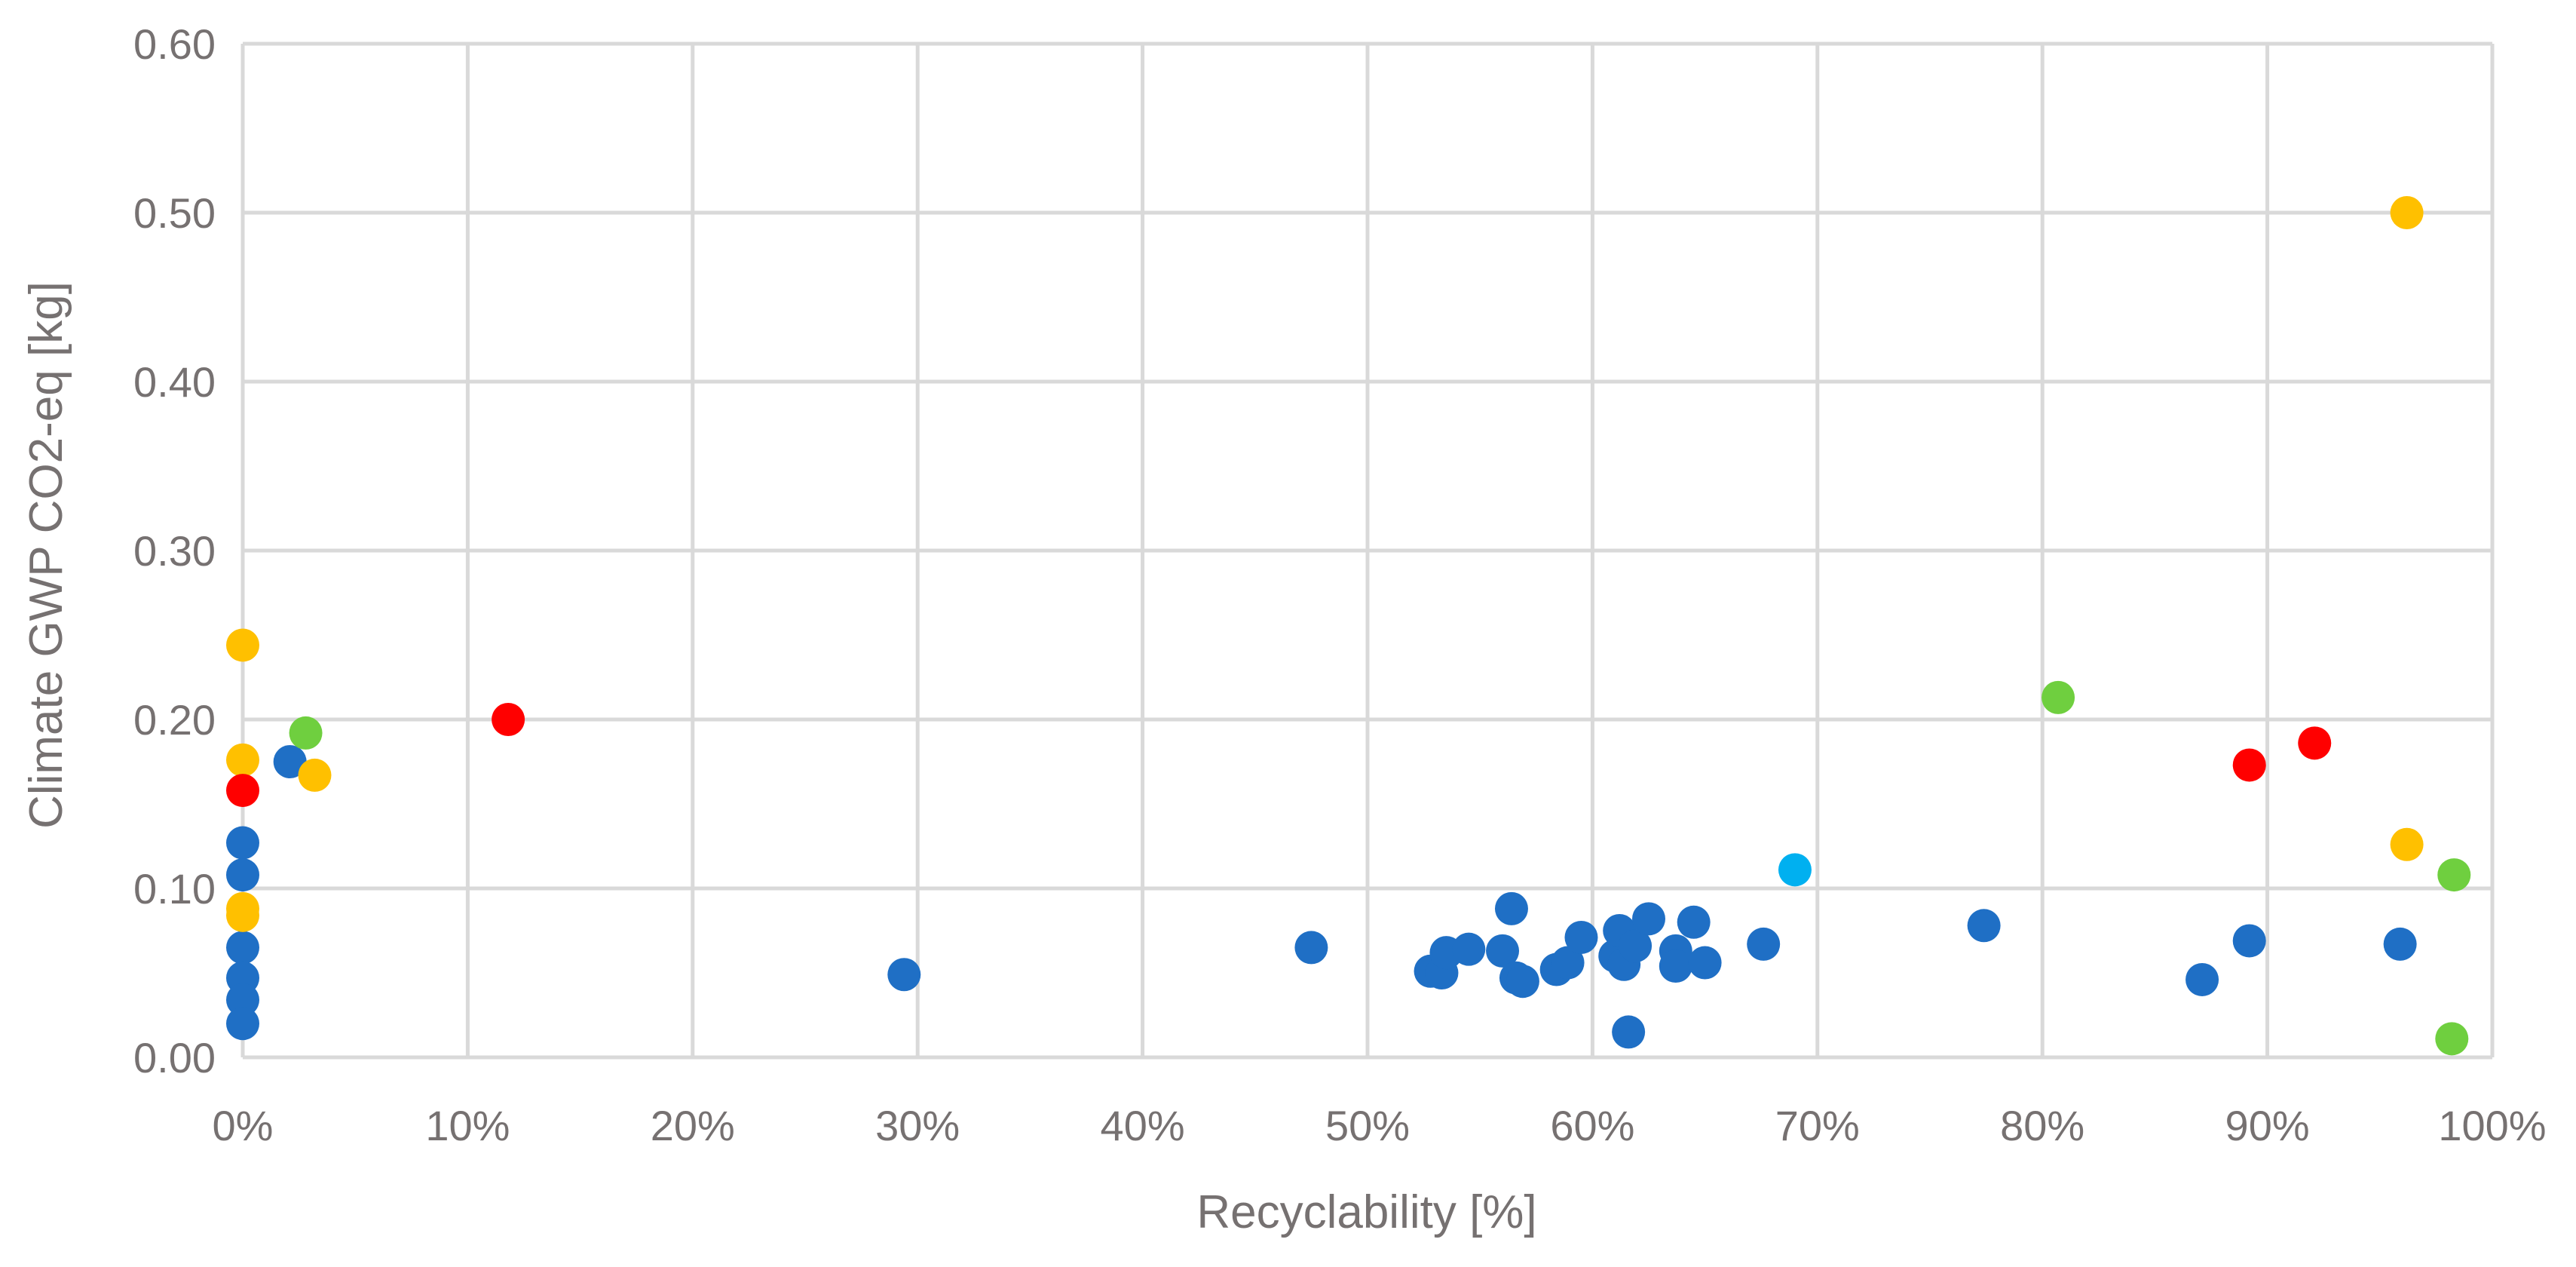 The width and height of the screenshot is (2576, 1267). What do you see at coordinates (46, 555) in the screenshot?
I see `y-axis-title: Climate GWP CO2-eq [kg]` at bounding box center [46, 555].